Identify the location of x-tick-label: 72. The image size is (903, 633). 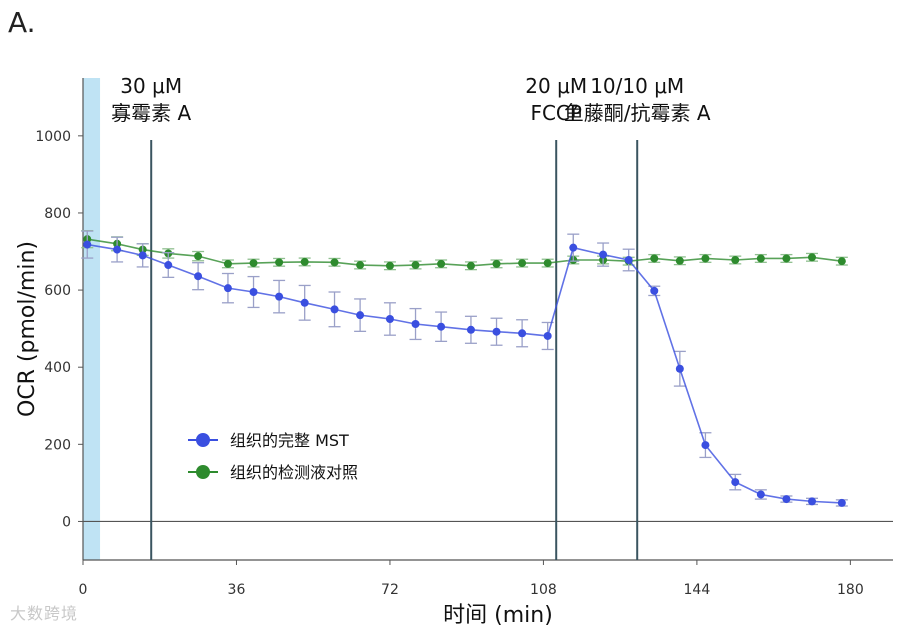
(390, 590).